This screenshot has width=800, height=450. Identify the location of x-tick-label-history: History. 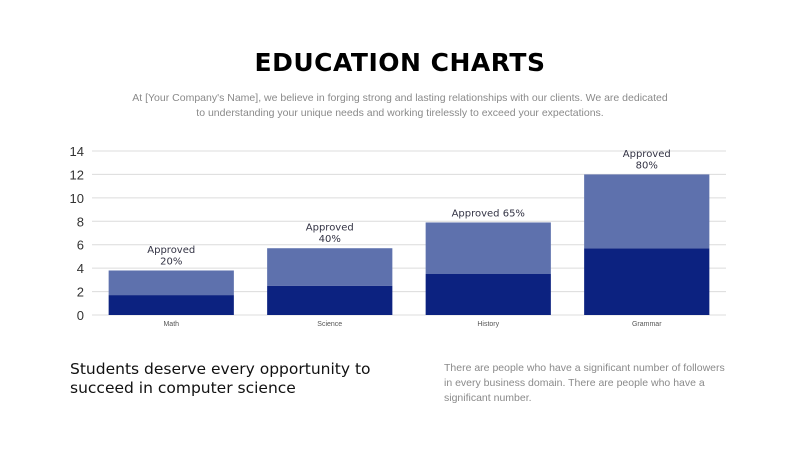
(488, 324).